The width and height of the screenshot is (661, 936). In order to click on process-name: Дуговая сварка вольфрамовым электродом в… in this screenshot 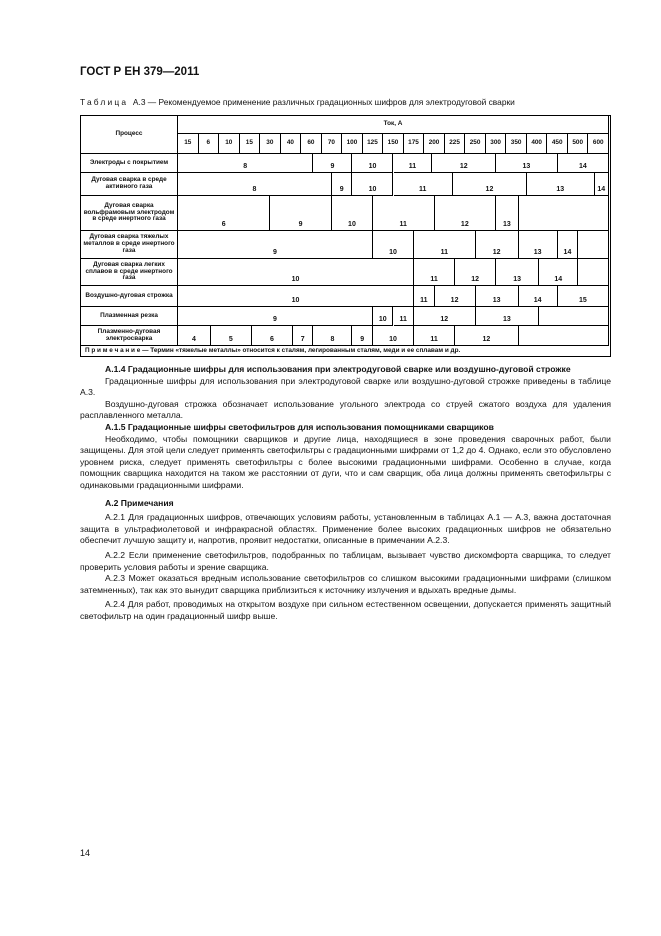, I will do `click(129, 213)`.